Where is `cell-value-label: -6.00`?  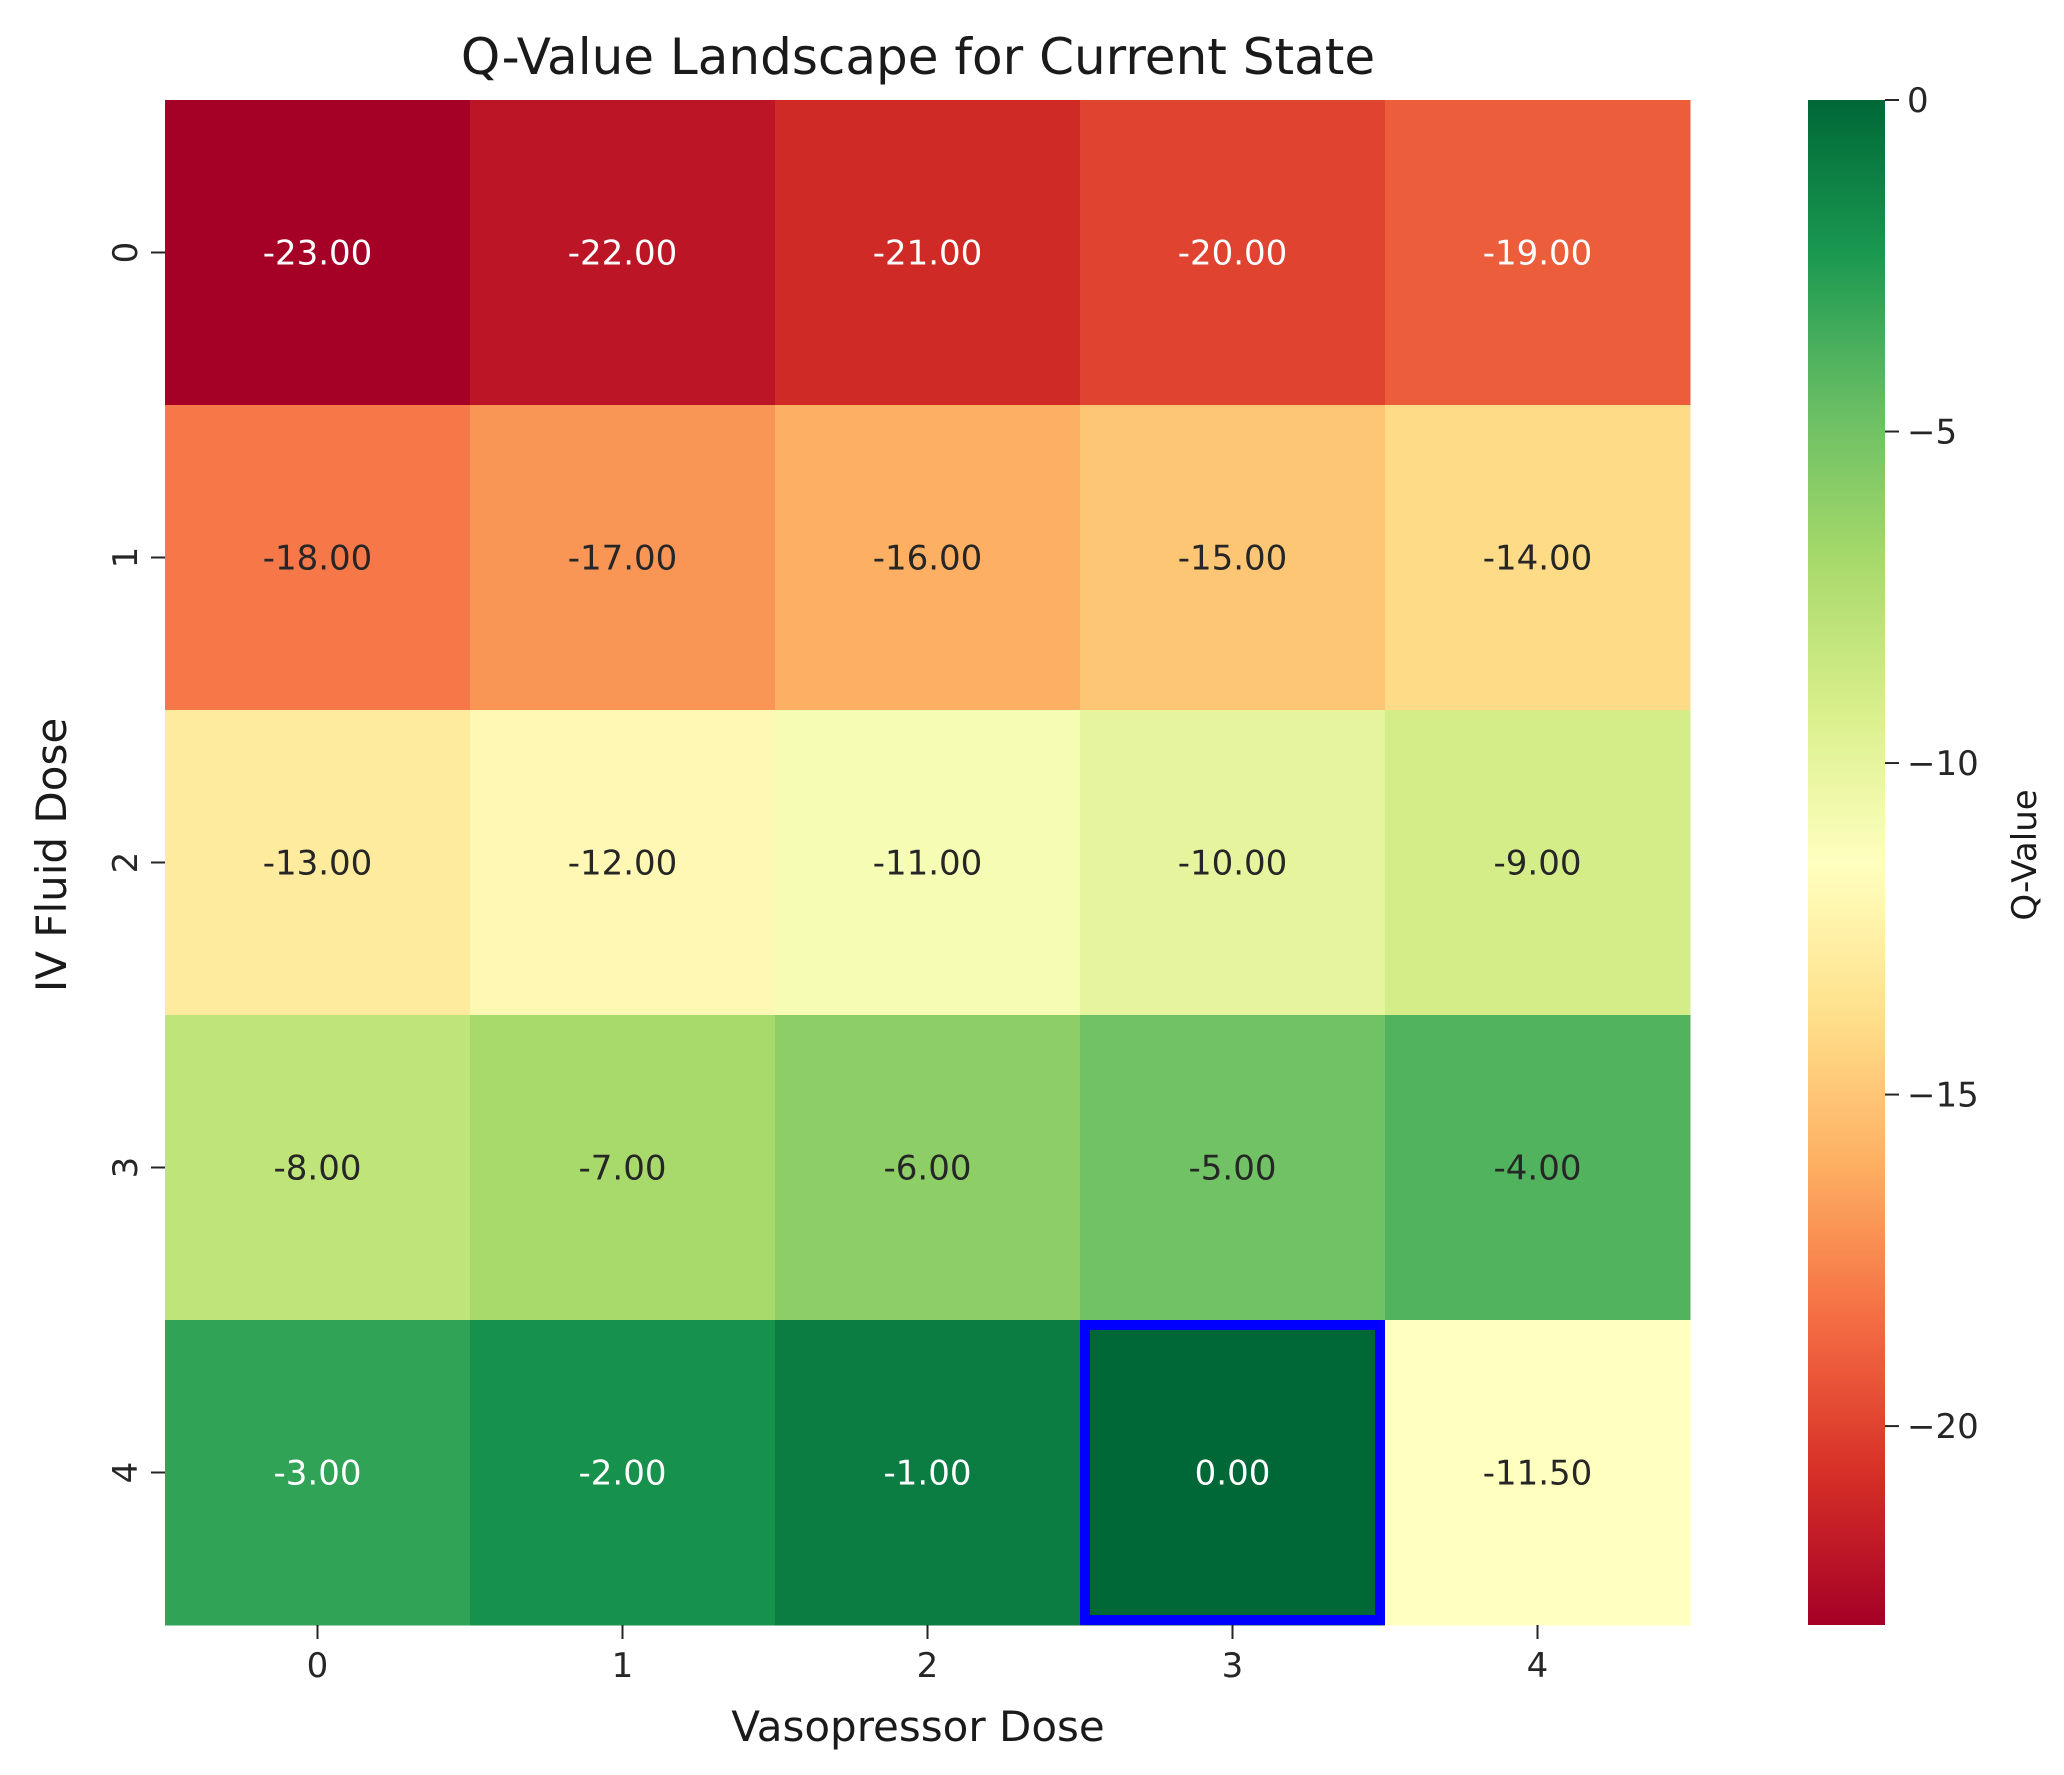 cell-value-label: -6.00 is located at coordinates (928, 1169).